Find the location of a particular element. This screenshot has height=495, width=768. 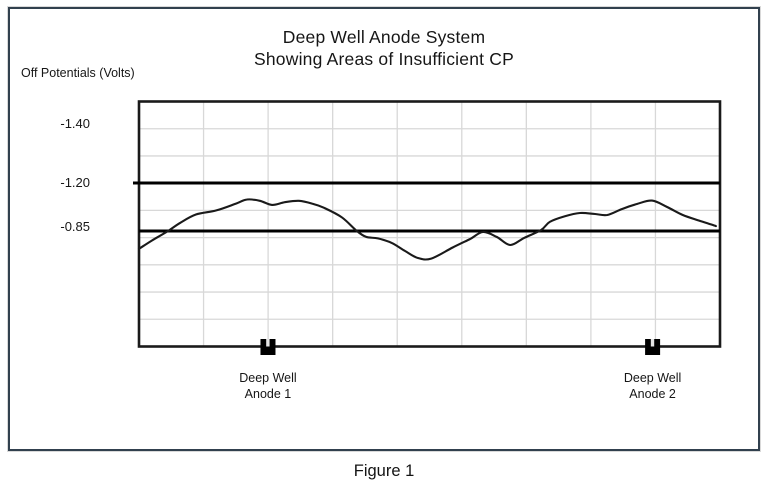

anode-2-label-line2: Anode 2 is located at coordinates (652, 393).